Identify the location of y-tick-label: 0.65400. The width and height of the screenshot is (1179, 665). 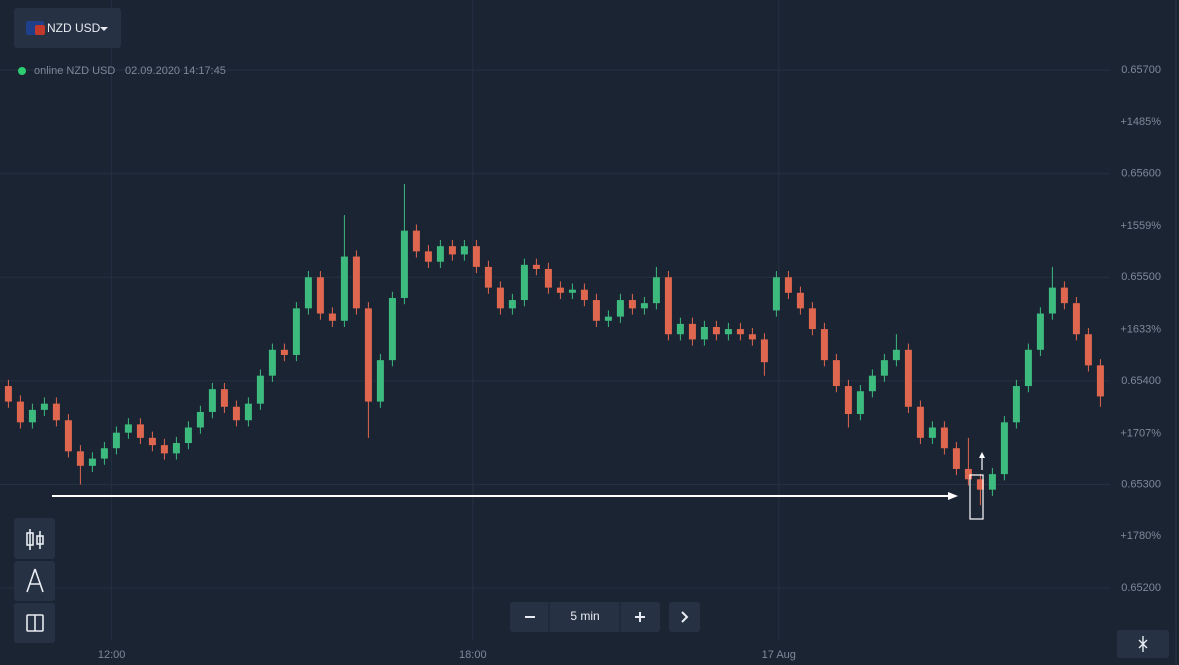
(1141, 381).